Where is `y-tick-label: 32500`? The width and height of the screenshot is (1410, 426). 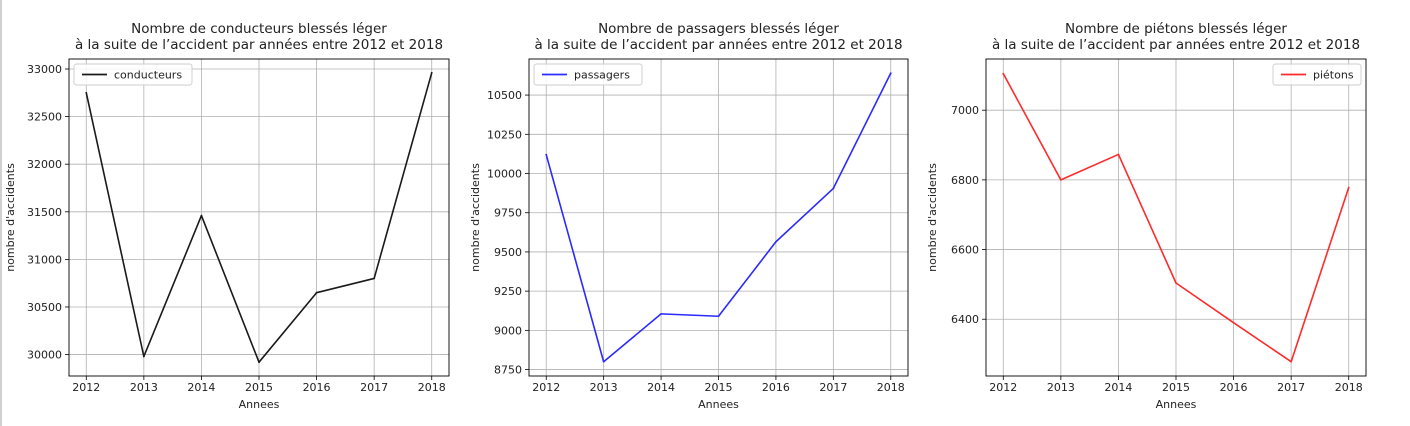 y-tick-label: 32500 is located at coordinates (44, 117).